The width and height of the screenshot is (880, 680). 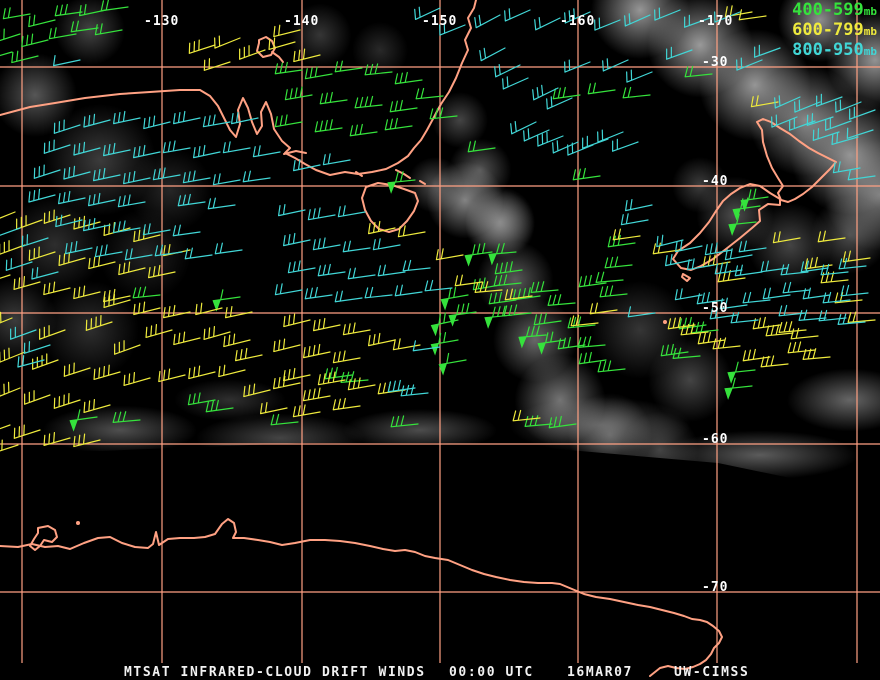 I want to click on coastline-nz-south-island, so click(x=726, y=227).